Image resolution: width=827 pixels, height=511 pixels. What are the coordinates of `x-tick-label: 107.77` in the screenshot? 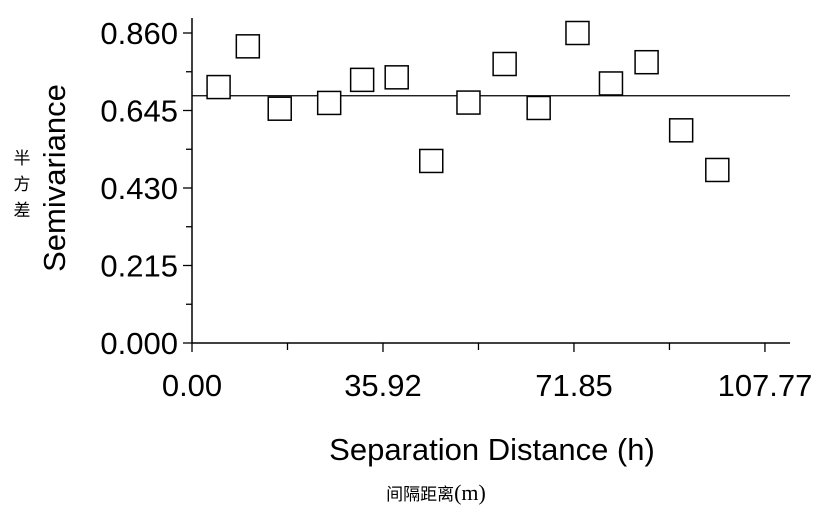 It's located at (765, 385).